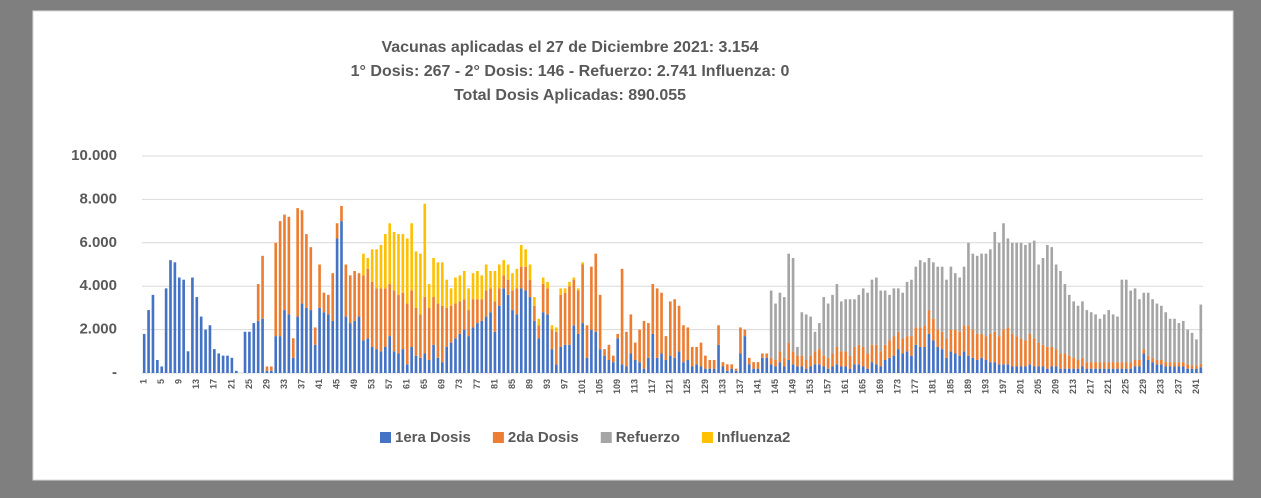 The image size is (1261, 498). Describe the element at coordinates (389, 384) in the screenshot. I see `x-tick-label: 57` at that location.